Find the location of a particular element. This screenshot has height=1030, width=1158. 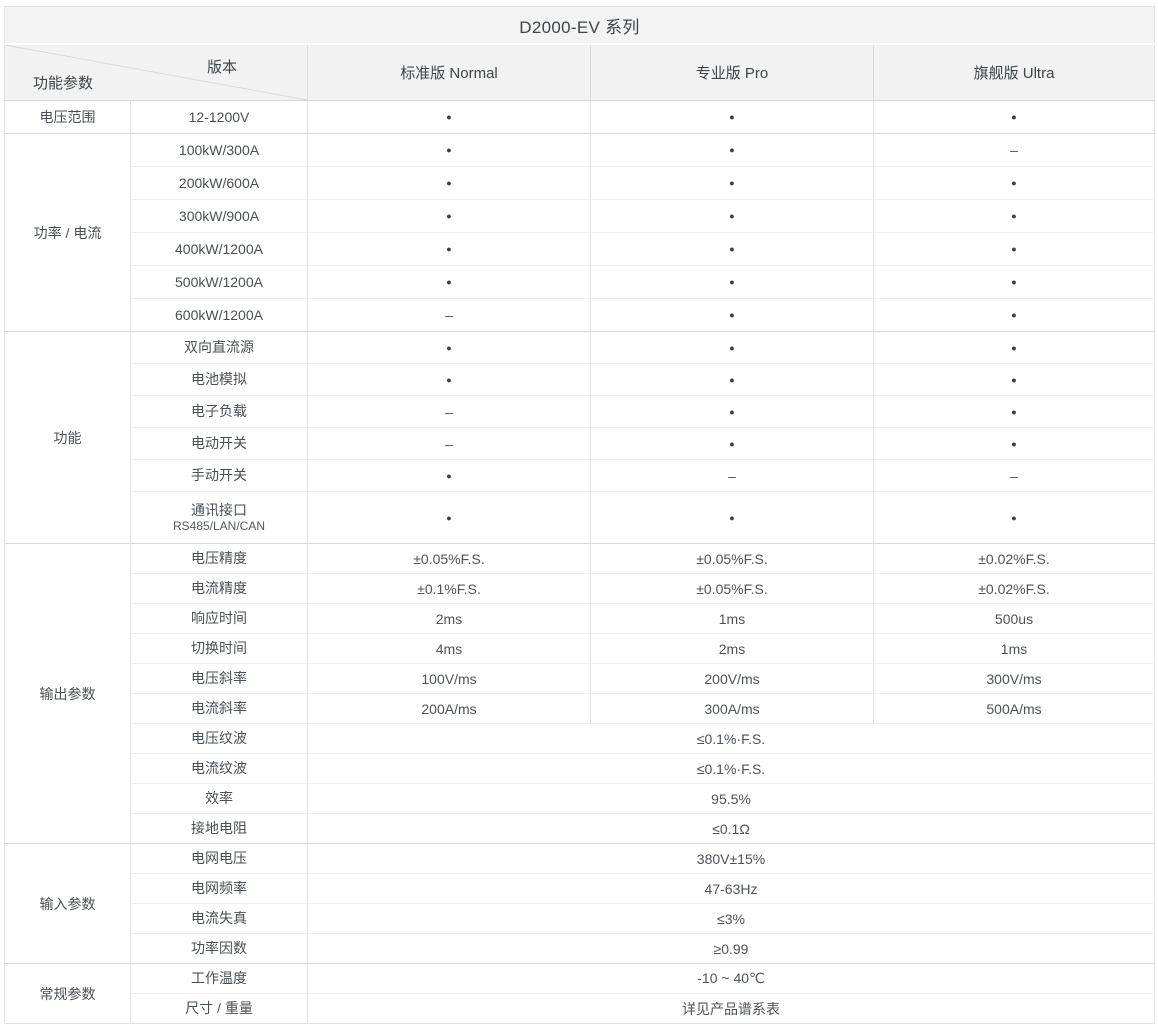

param-label: 电网频率 is located at coordinates (219, 888).